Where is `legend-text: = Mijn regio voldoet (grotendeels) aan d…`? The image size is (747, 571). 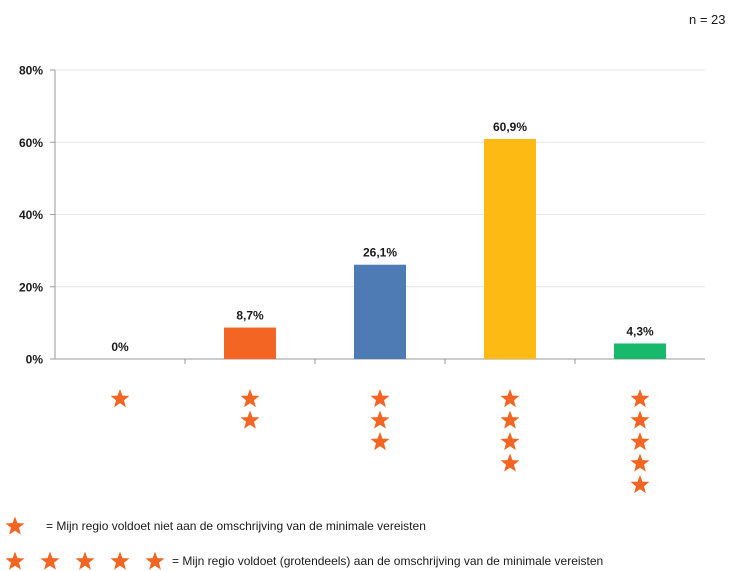
legend-text: = Mijn regio voldoet (grotendeels) aan d… is located at coordinates (388, 561).